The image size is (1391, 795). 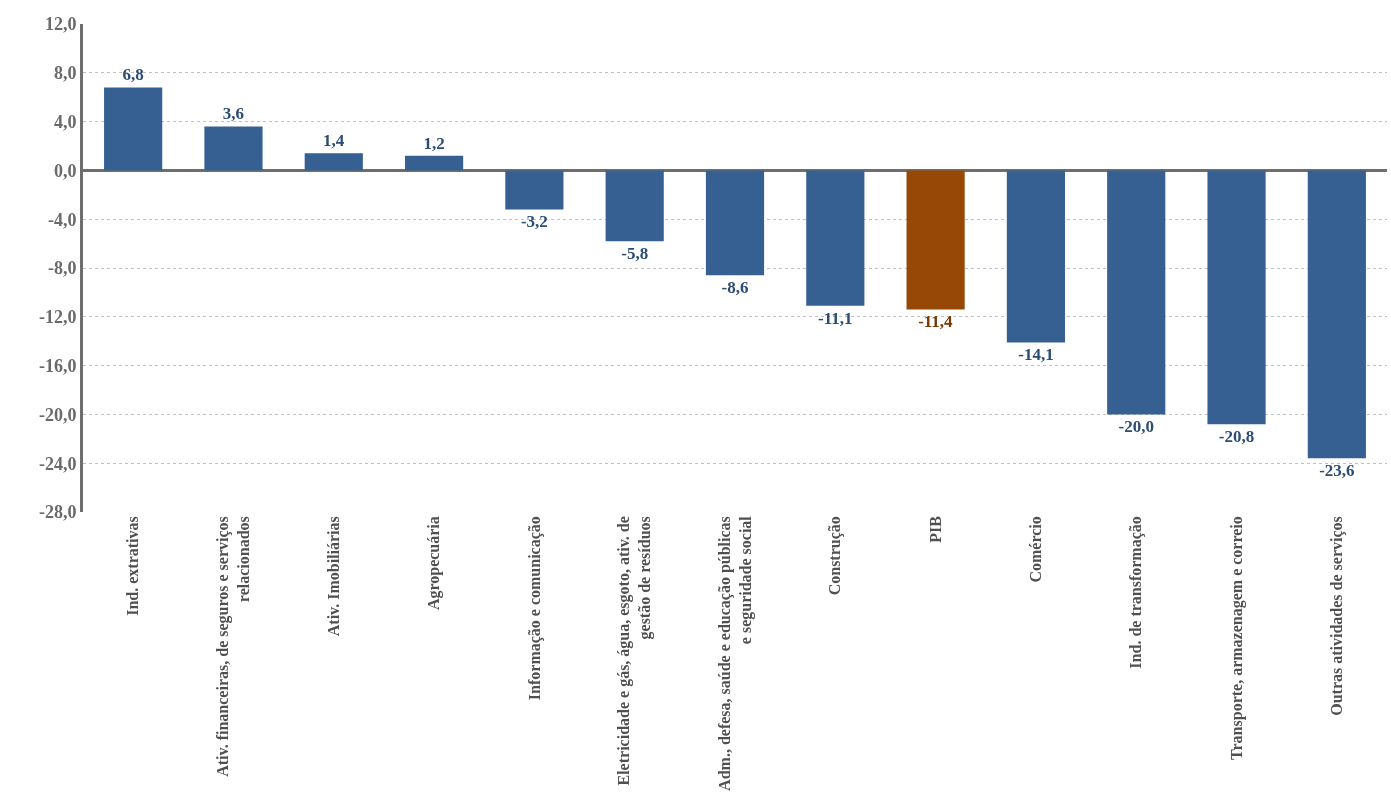 What do you see at coordinates (333, 141) in the screenshot?
I see `data-label: 1,4` at bounding box center [333, 141].